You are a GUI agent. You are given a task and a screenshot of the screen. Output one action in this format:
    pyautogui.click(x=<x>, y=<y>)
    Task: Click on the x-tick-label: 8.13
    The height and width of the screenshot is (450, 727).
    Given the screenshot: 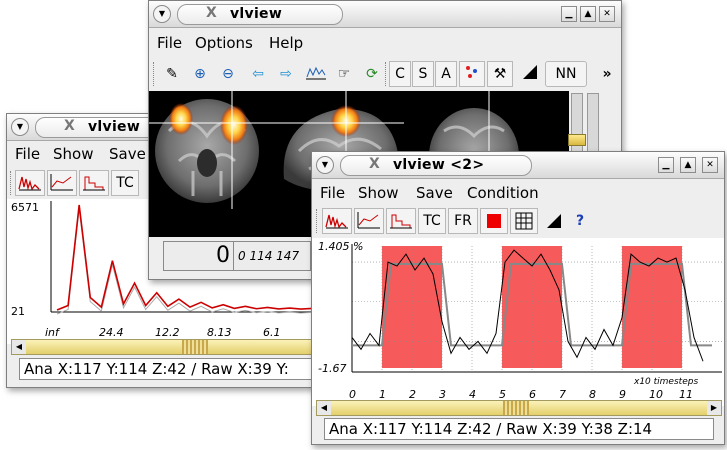 What is the action you would take?
    pyautogui.click(x=219, y=332)
    